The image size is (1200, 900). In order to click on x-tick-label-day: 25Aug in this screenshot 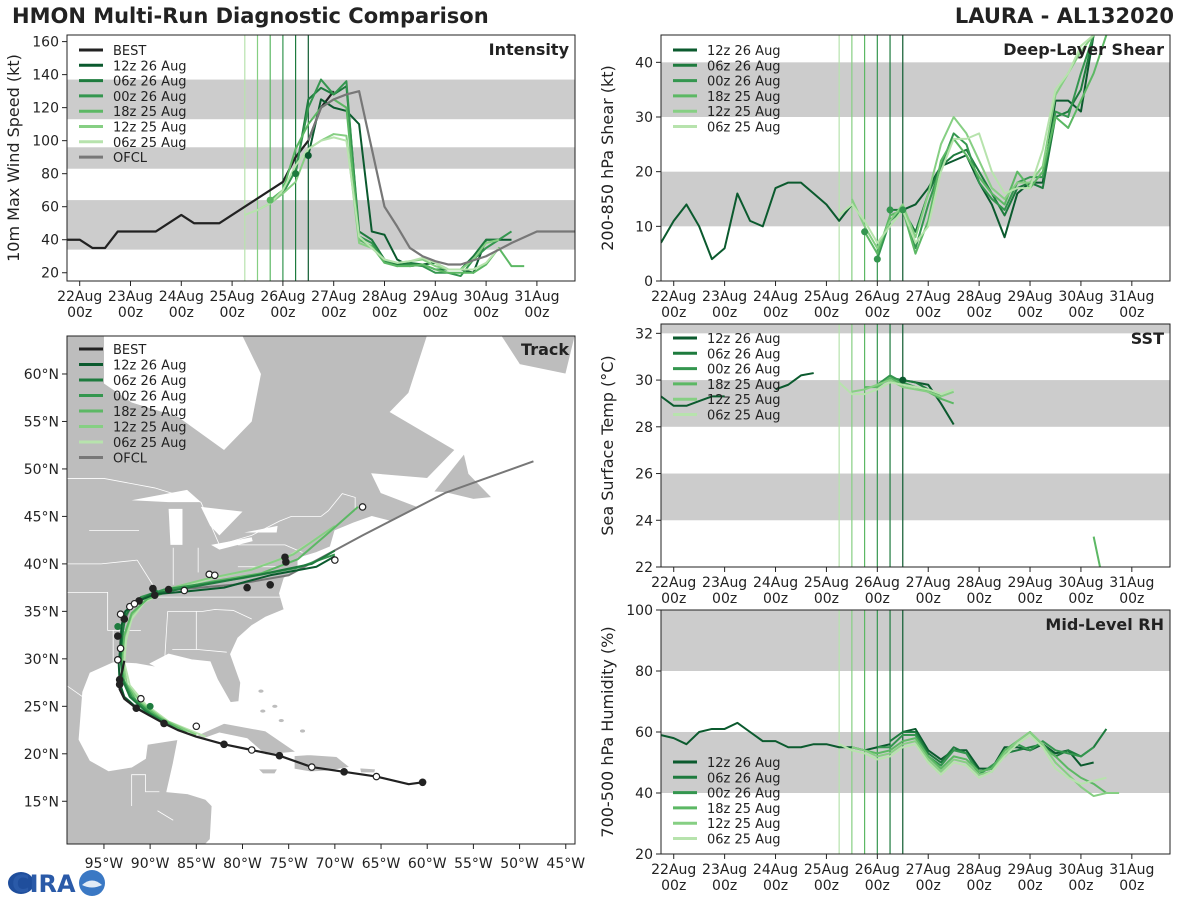, I will do `click(826, 870)`.